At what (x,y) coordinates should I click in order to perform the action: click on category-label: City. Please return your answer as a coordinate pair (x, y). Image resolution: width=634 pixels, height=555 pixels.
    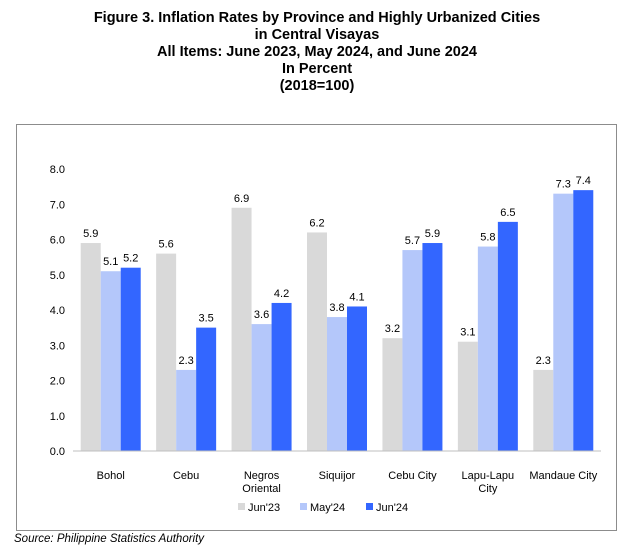
    Looking at the image, I should click on (487, 489).